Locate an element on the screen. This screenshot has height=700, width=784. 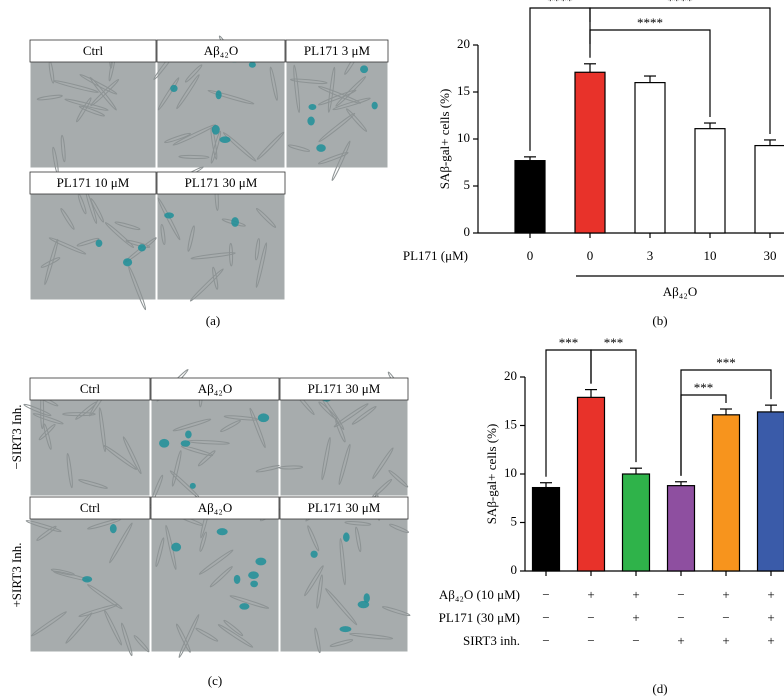
x-tick-label: 10 is located at coordinates (710, 255).